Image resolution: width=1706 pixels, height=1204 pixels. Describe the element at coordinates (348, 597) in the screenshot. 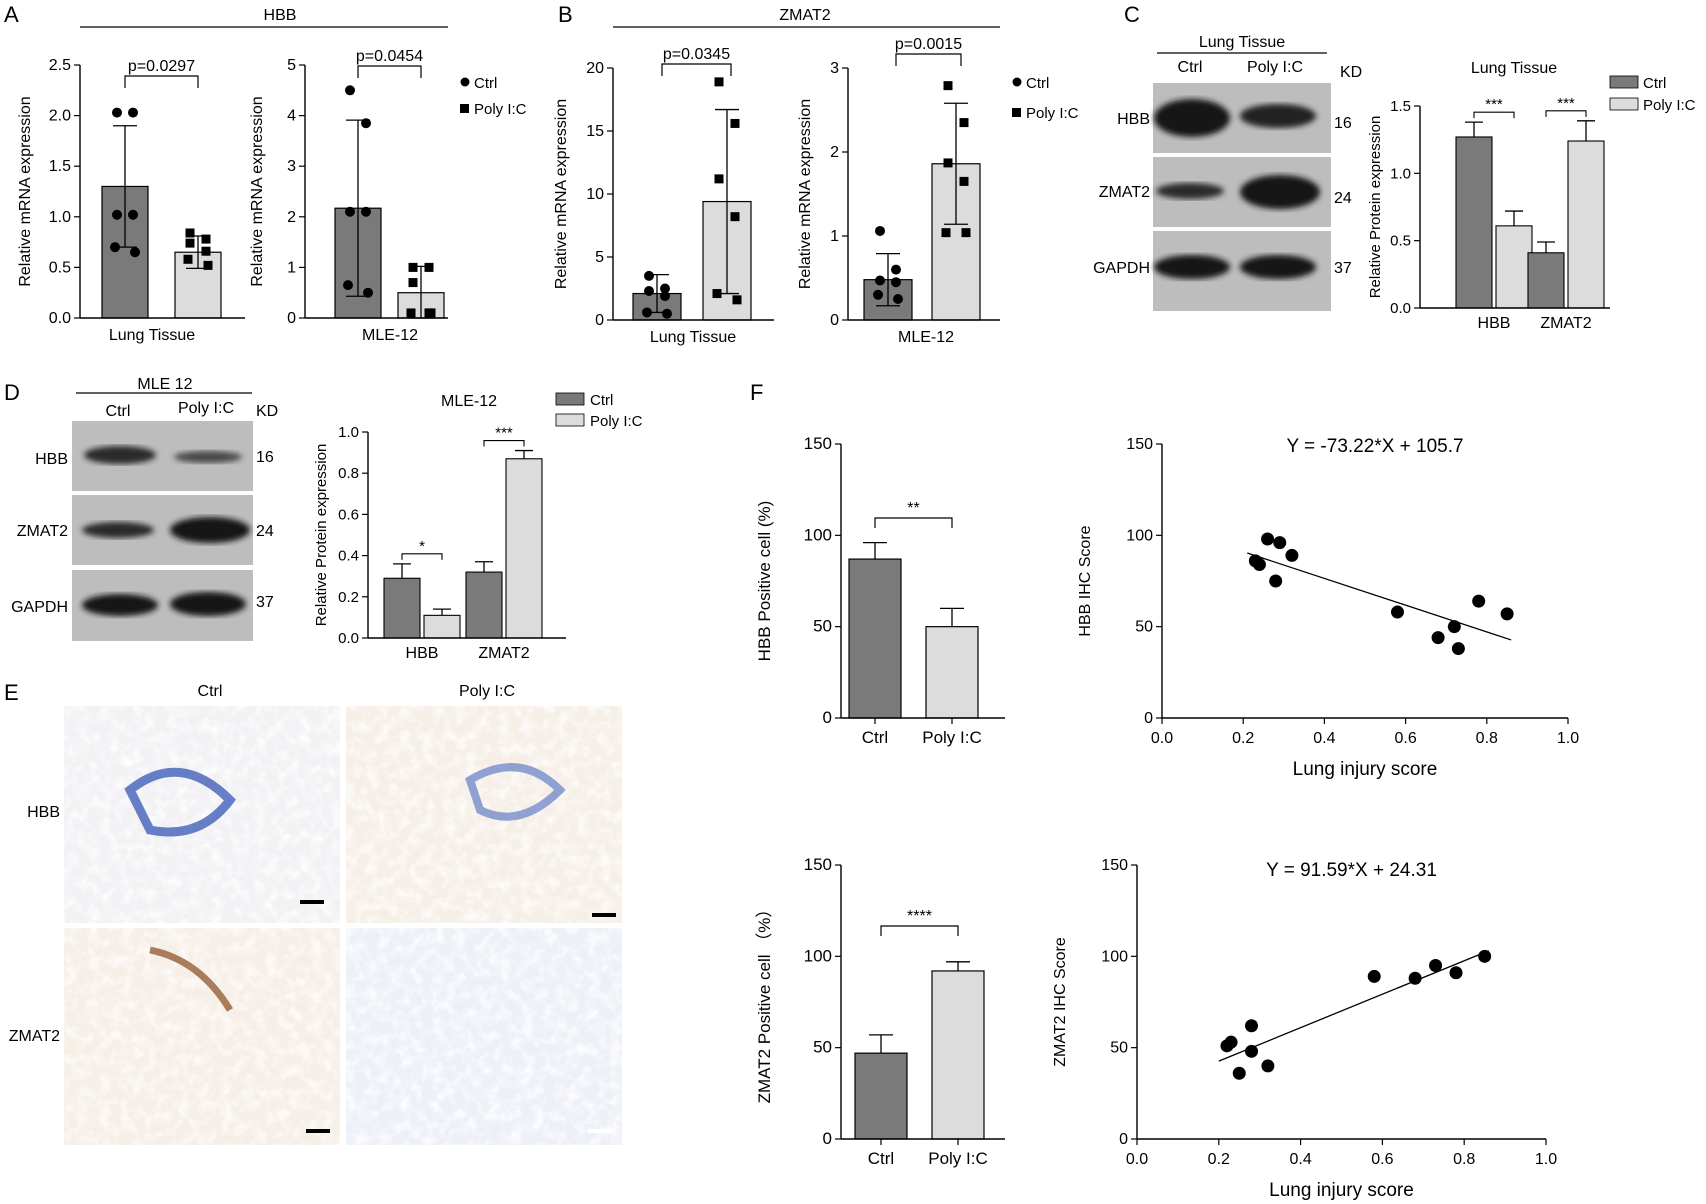

I see `y-tick-label: 0.2` at that location.